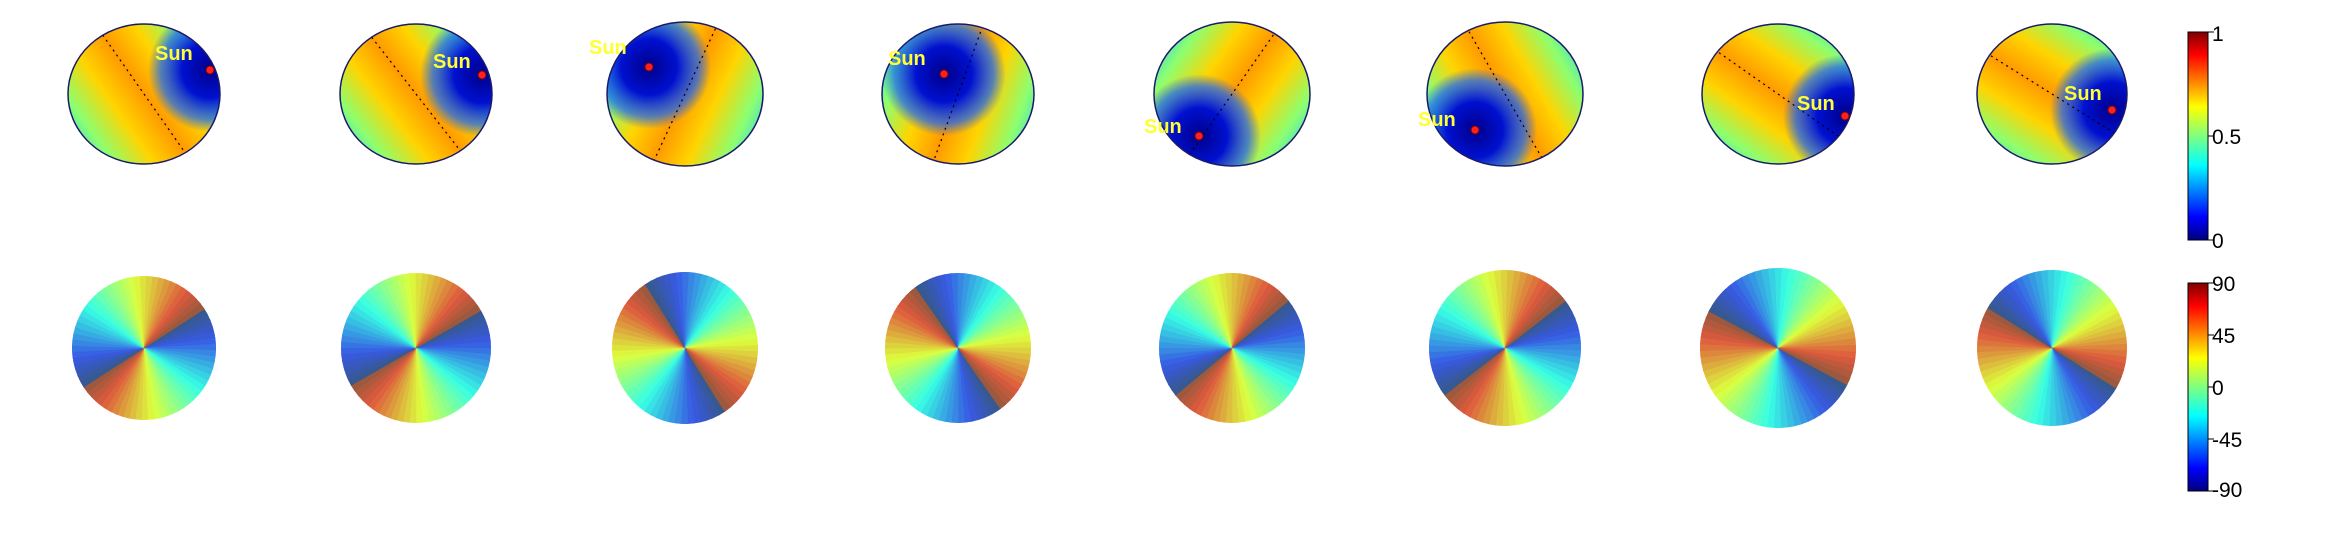  I want to click on aop-colorbar: 90 45 0 -45 -90, so click(2214, 387).